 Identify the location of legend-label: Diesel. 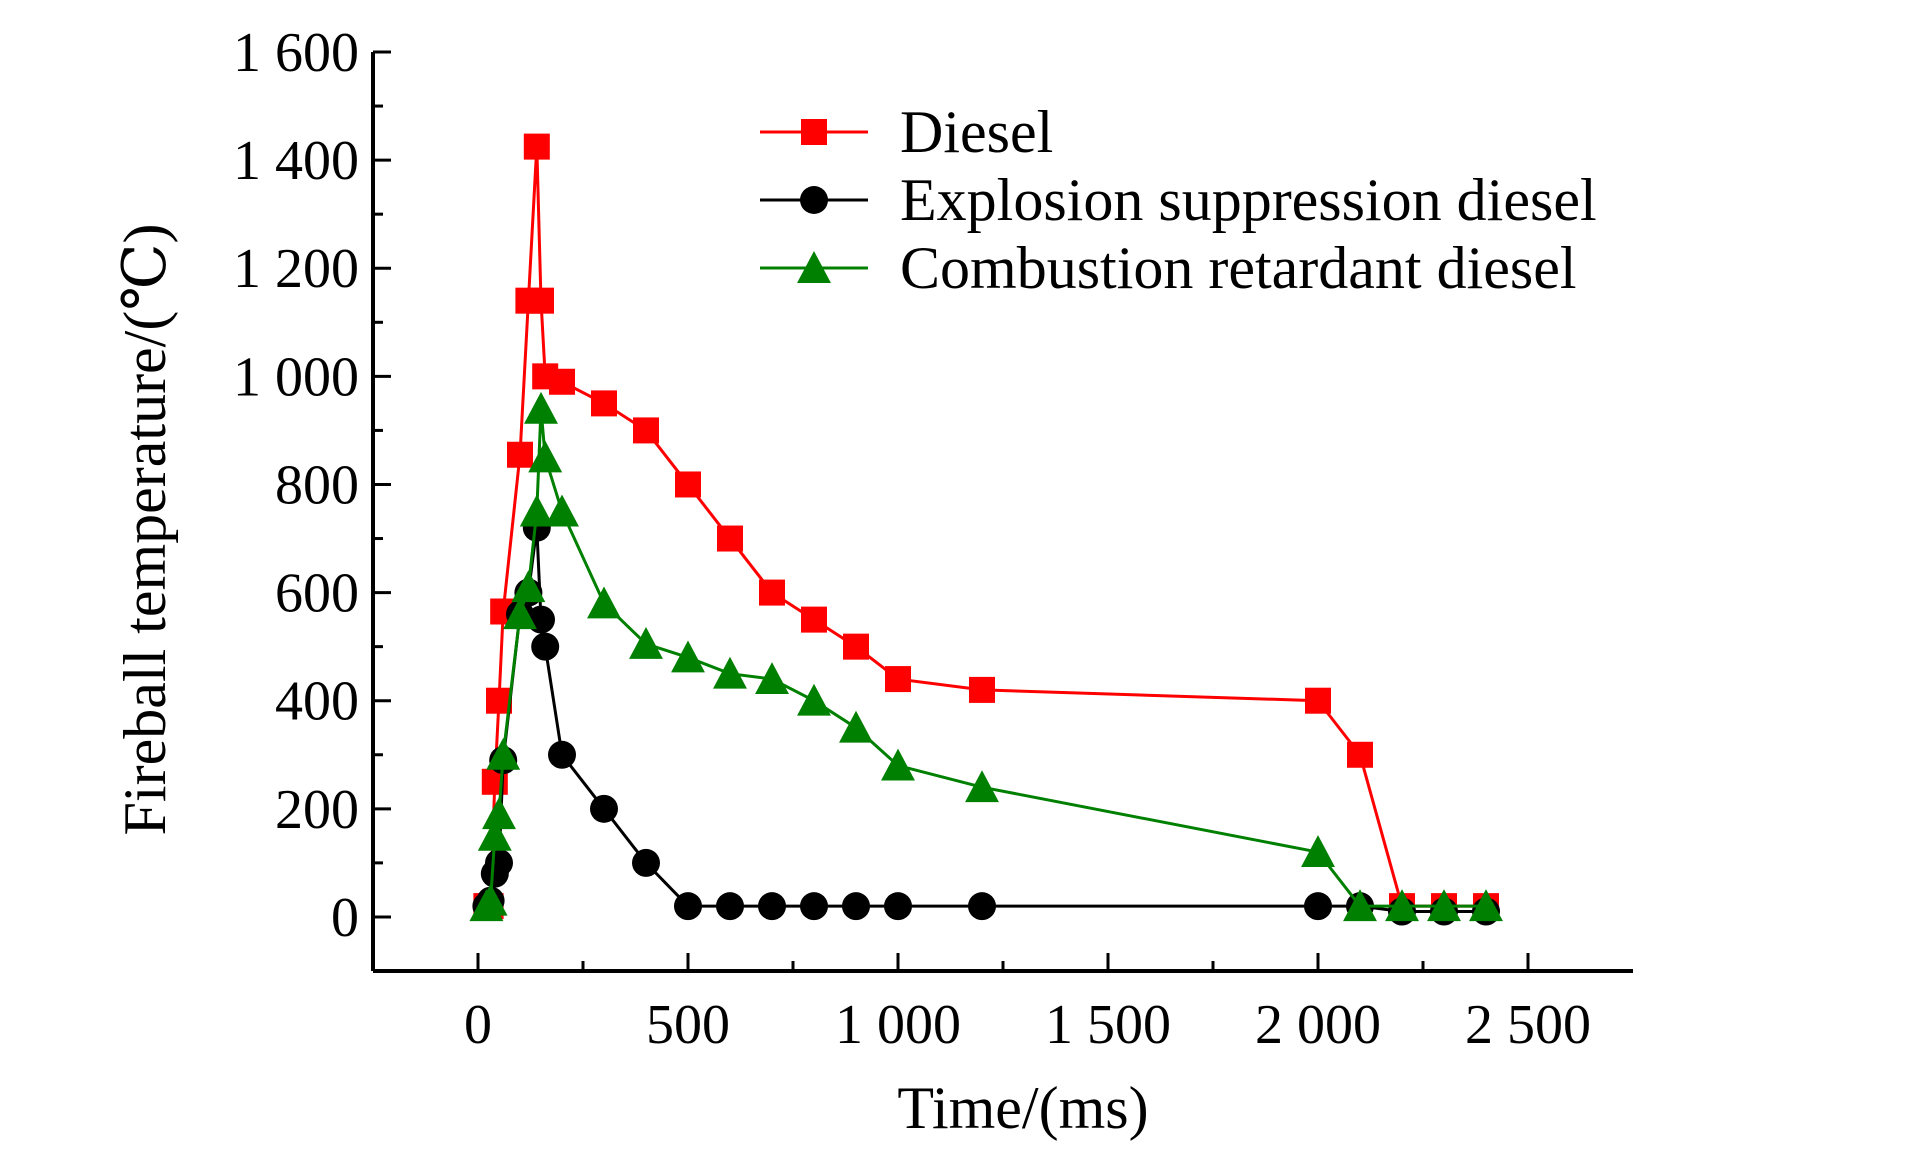
(976, 132).